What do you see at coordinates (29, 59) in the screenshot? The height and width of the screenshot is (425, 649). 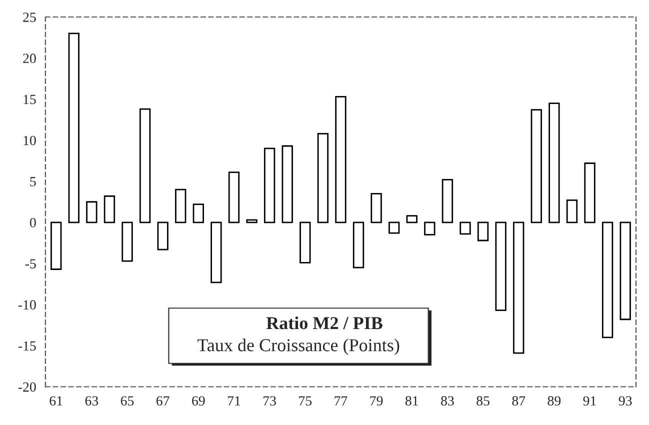 I see `y-tick-label: 20` at bounding box center [29, 59].